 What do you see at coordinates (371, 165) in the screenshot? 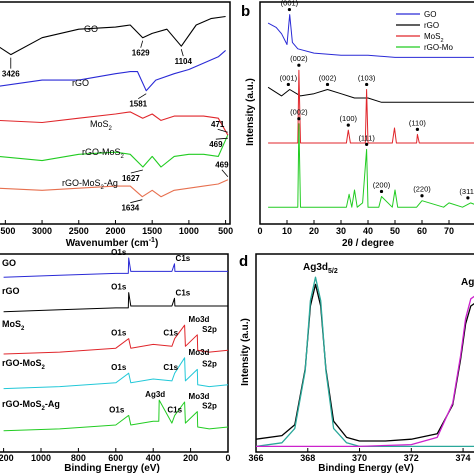
I see `panel-b-series-rgo-mos2` at bounding box center [371, 165].